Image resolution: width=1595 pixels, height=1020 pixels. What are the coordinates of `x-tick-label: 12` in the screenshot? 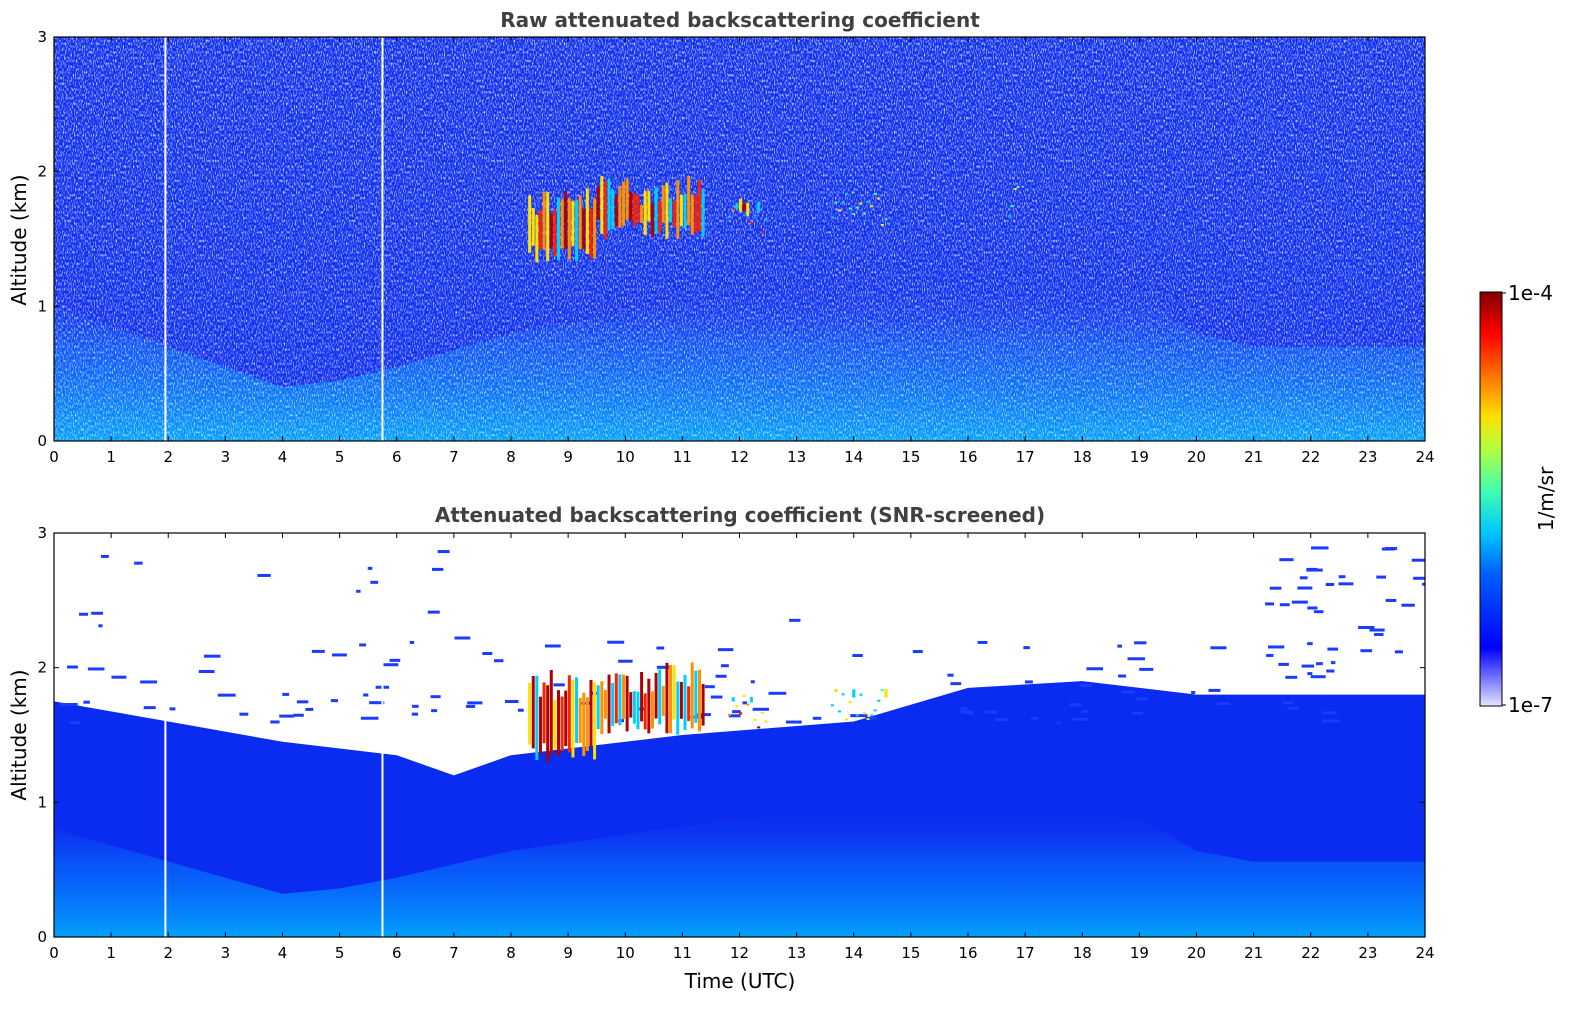 It's located at (739, 953).